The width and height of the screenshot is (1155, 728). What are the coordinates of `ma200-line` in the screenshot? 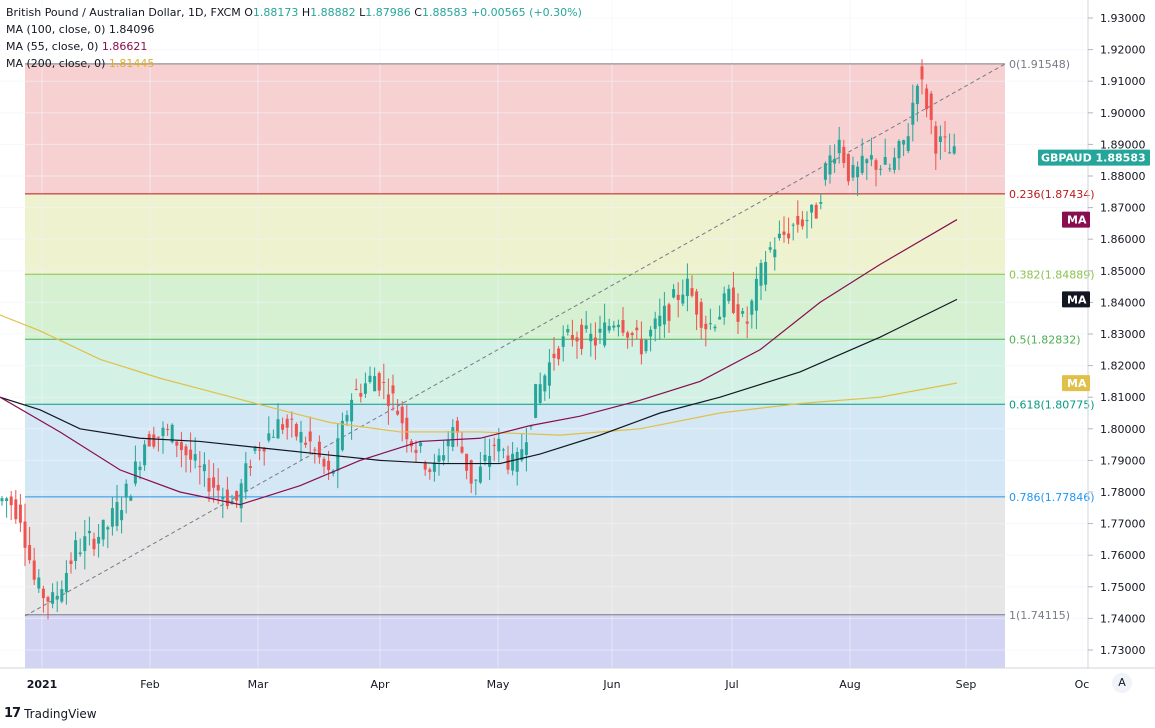 It's located at (479, 375).